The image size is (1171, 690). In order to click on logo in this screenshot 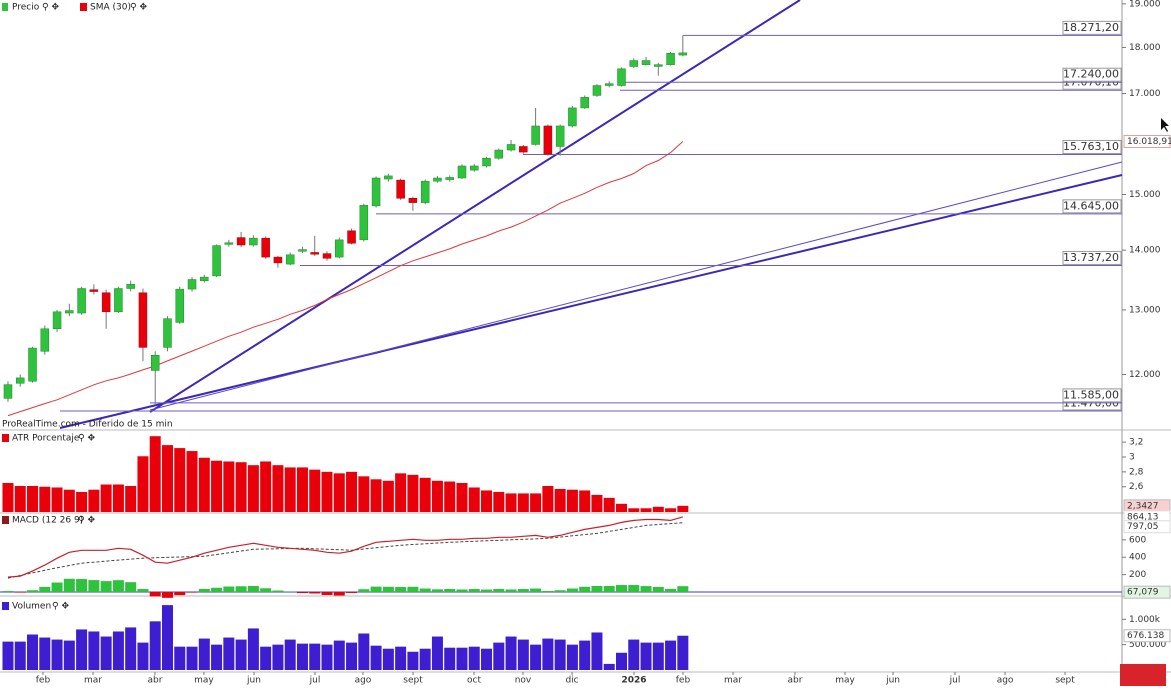, I will do `click(1143, 675)`.